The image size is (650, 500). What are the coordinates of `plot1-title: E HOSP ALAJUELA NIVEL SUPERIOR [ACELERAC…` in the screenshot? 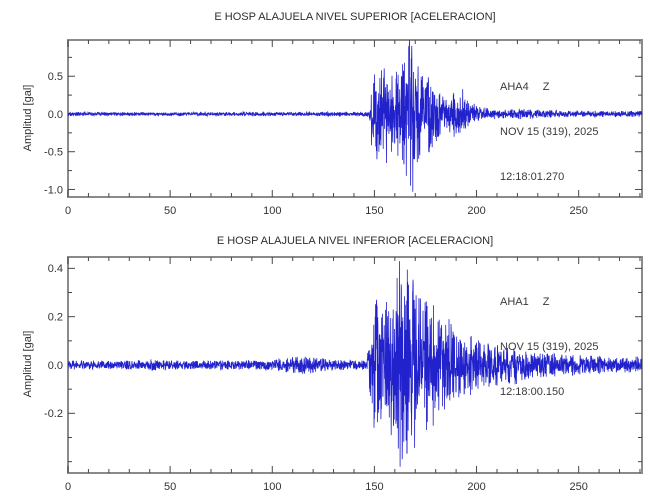 It's located at (355, 17).